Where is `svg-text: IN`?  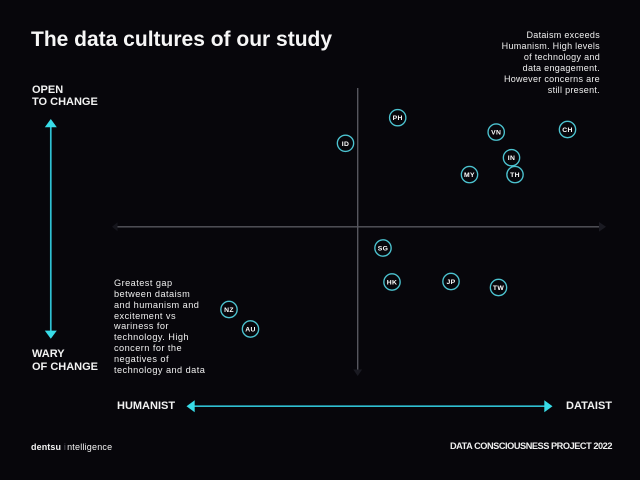 svg-text: IN is located at coordinates (512, 158).